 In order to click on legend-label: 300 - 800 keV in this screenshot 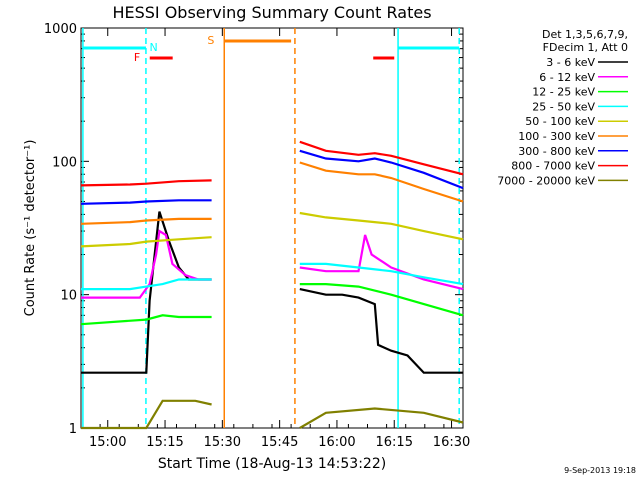, I will do `click(556, 151)`.